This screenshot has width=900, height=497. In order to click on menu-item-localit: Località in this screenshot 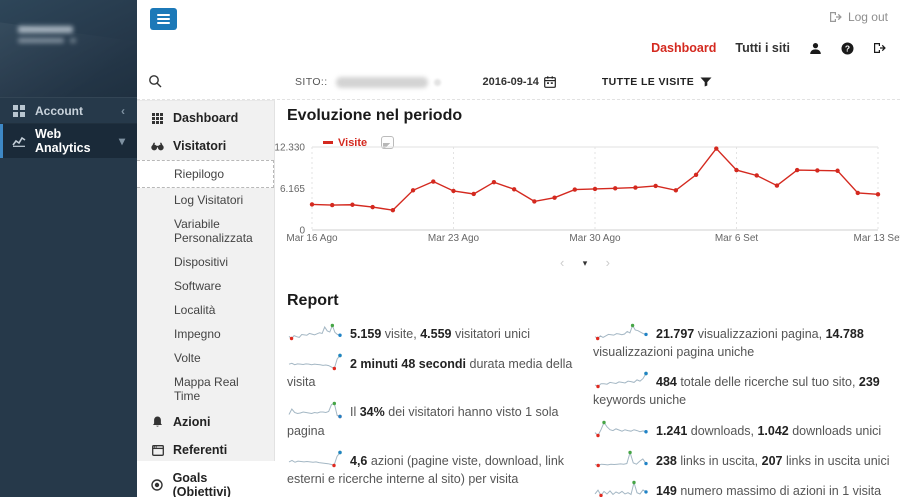, I will do `click(205, 310)`.